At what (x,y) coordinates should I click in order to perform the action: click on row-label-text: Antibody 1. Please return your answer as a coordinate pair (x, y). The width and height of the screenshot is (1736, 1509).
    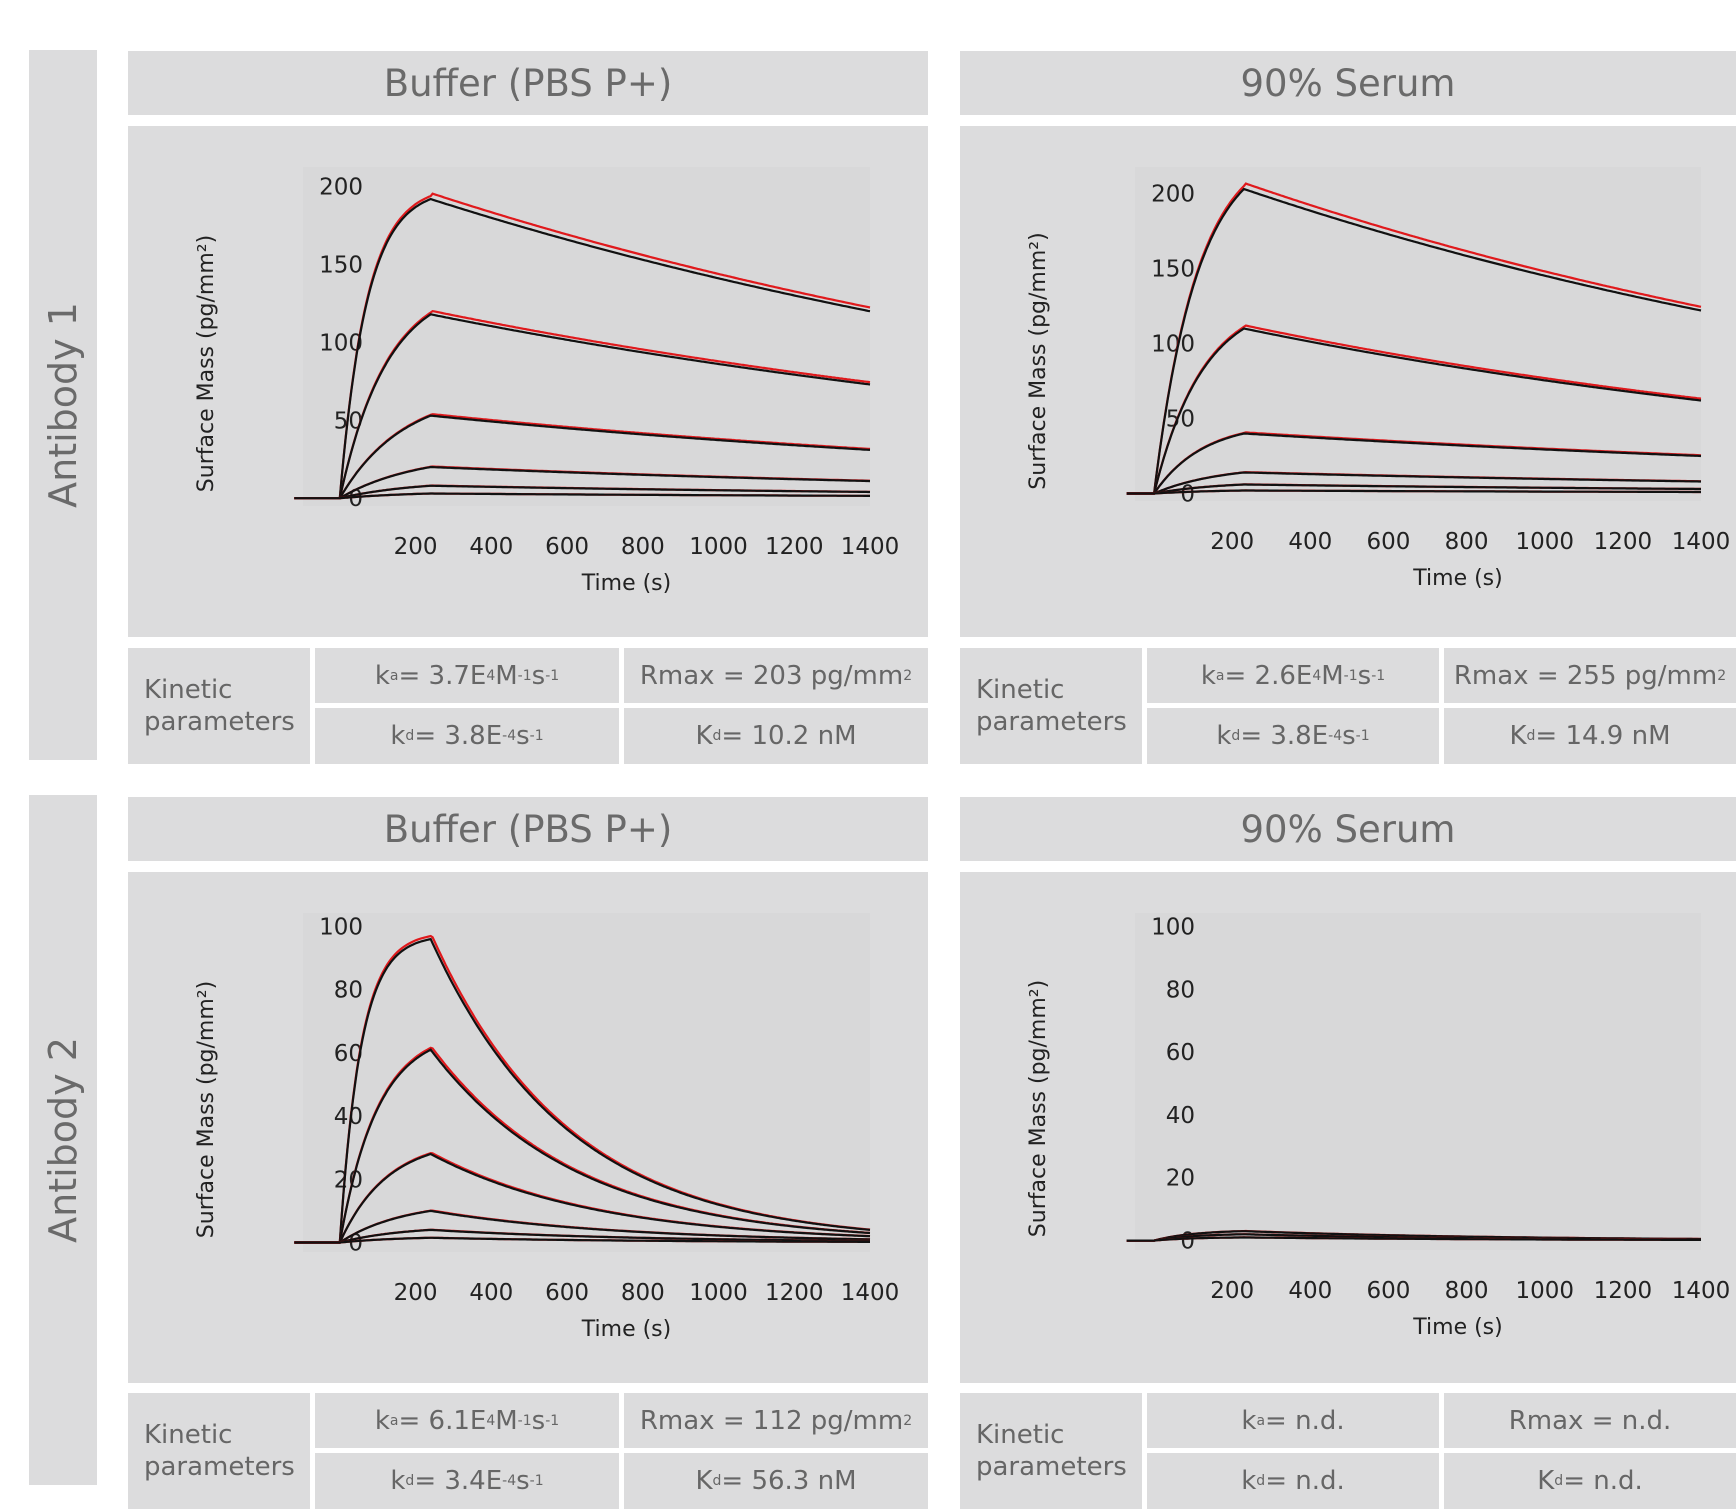
    Looking at the image, I should click on (63, 405).